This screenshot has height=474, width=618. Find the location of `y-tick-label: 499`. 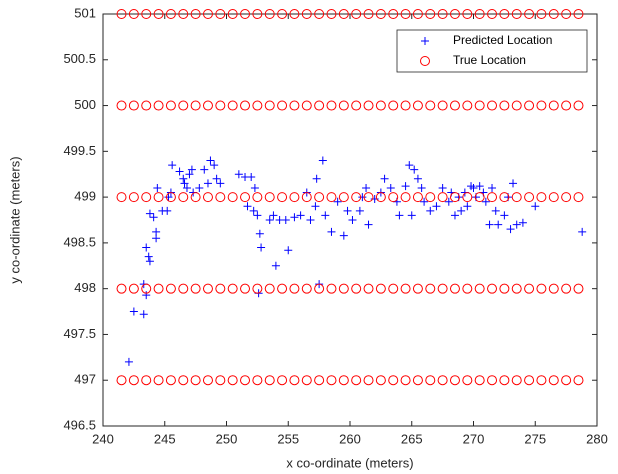

y-tick-label: 499 is located at coordinates (85, 196).